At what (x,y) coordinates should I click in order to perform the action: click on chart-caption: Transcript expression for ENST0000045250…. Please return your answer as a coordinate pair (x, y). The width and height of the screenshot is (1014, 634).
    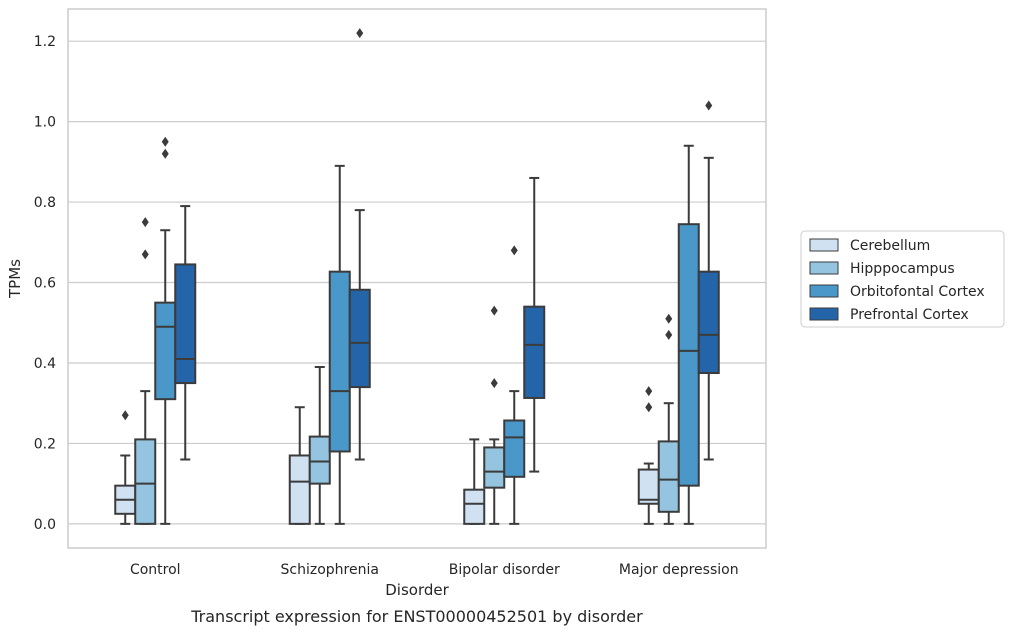
    Looking at the image, I should click on (416, 616).